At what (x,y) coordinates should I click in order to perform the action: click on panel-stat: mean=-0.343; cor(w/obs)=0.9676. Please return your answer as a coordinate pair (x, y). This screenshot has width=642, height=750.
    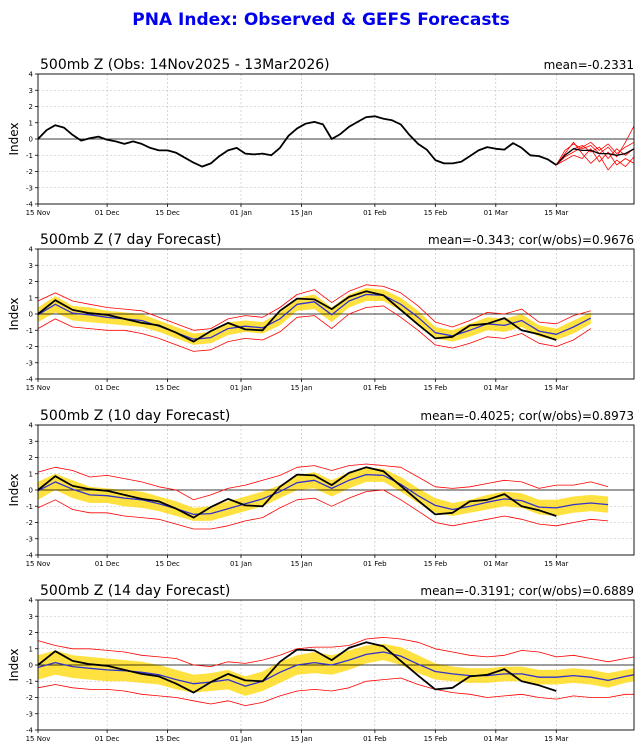
    Looking at the image, I should click on (531, 240).